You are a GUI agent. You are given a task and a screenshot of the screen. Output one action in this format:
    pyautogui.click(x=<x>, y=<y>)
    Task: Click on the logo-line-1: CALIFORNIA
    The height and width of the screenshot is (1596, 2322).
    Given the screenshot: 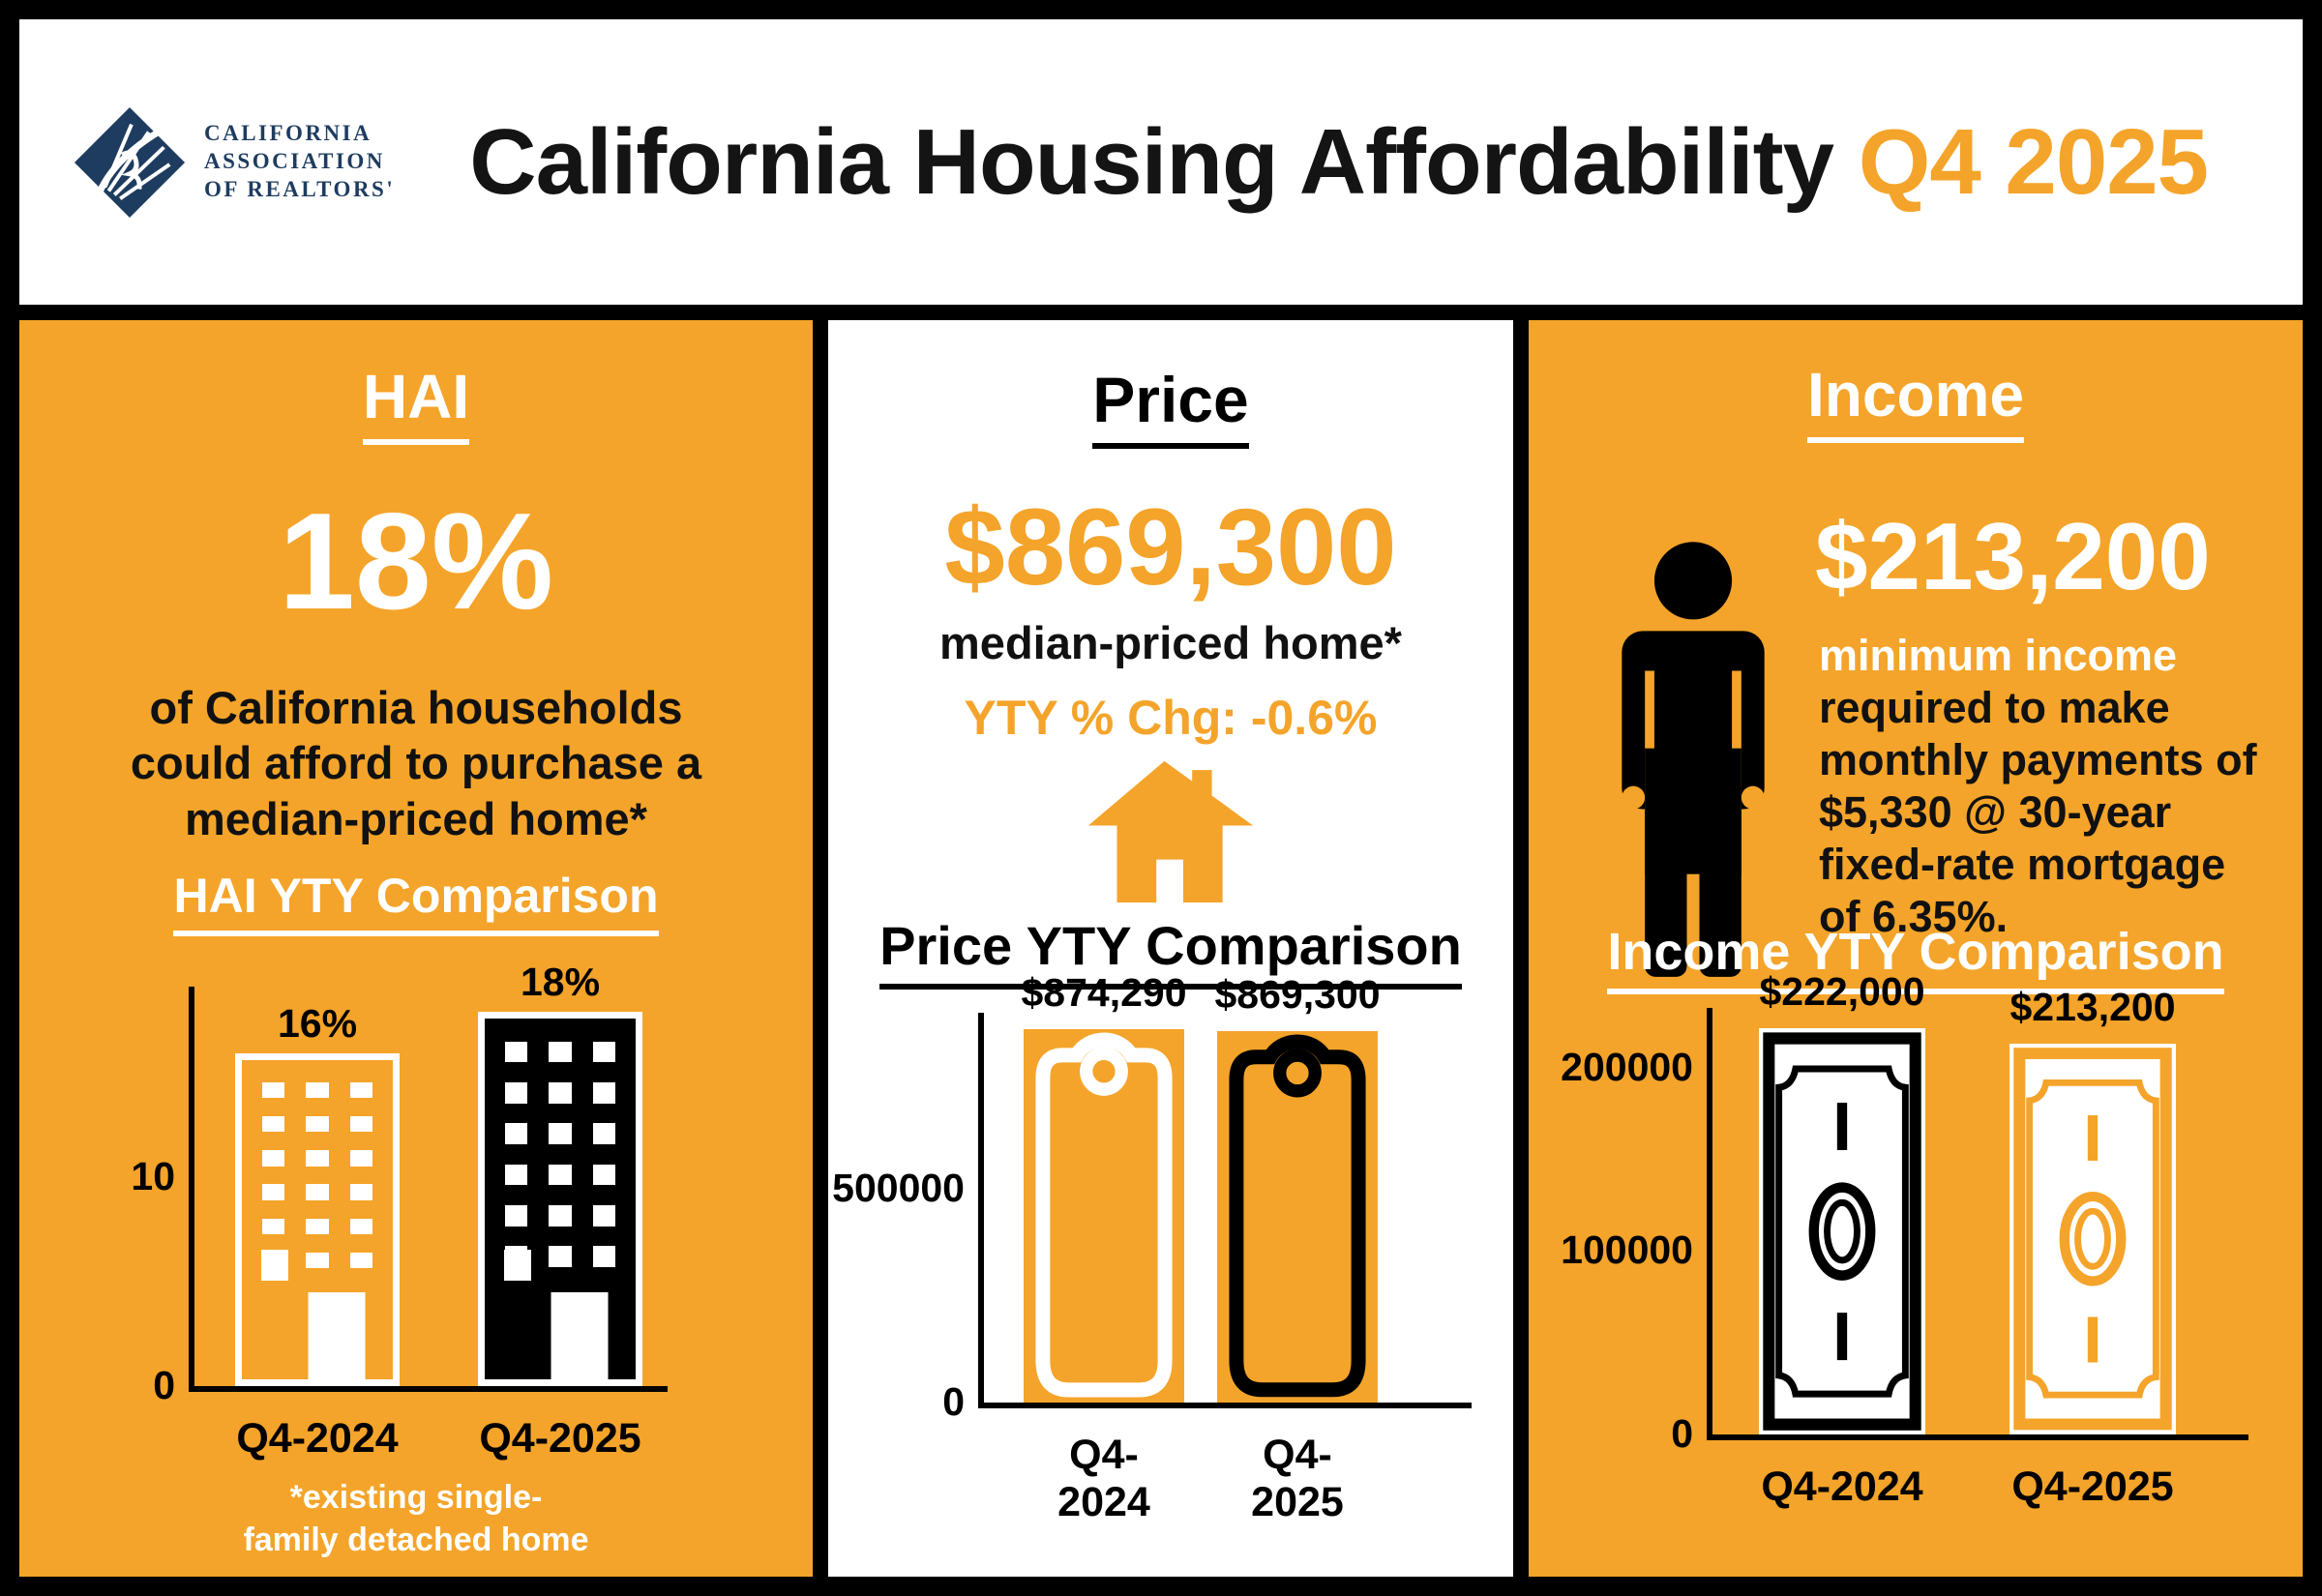 What is the action you would take?
    pyautogui.click(x=288, y=133)
    